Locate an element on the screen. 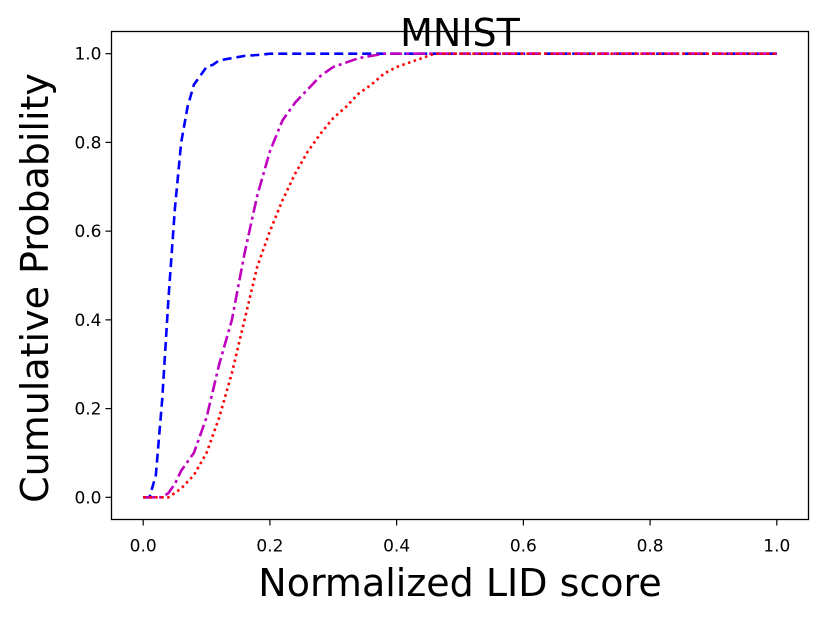 The height and width of the screenshot is (619, 830). x-tick-label: 0.2 is located at coordinates (269, 547).